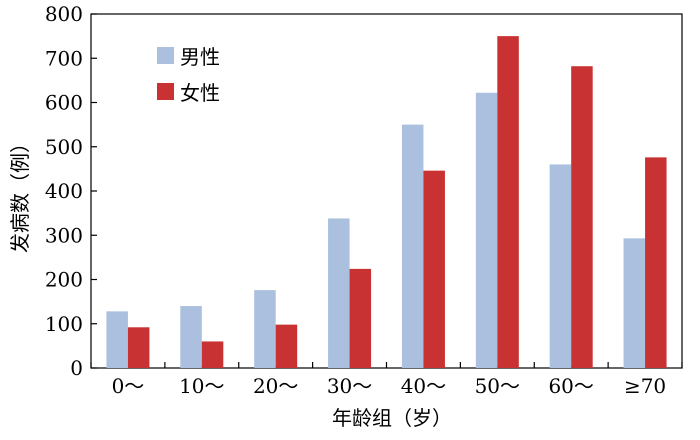 The width and height of the screenshot is (700, 440). Describe the element at coordinates (165, 55) in the screenshot. I see `legend-swatch-male` at that location.